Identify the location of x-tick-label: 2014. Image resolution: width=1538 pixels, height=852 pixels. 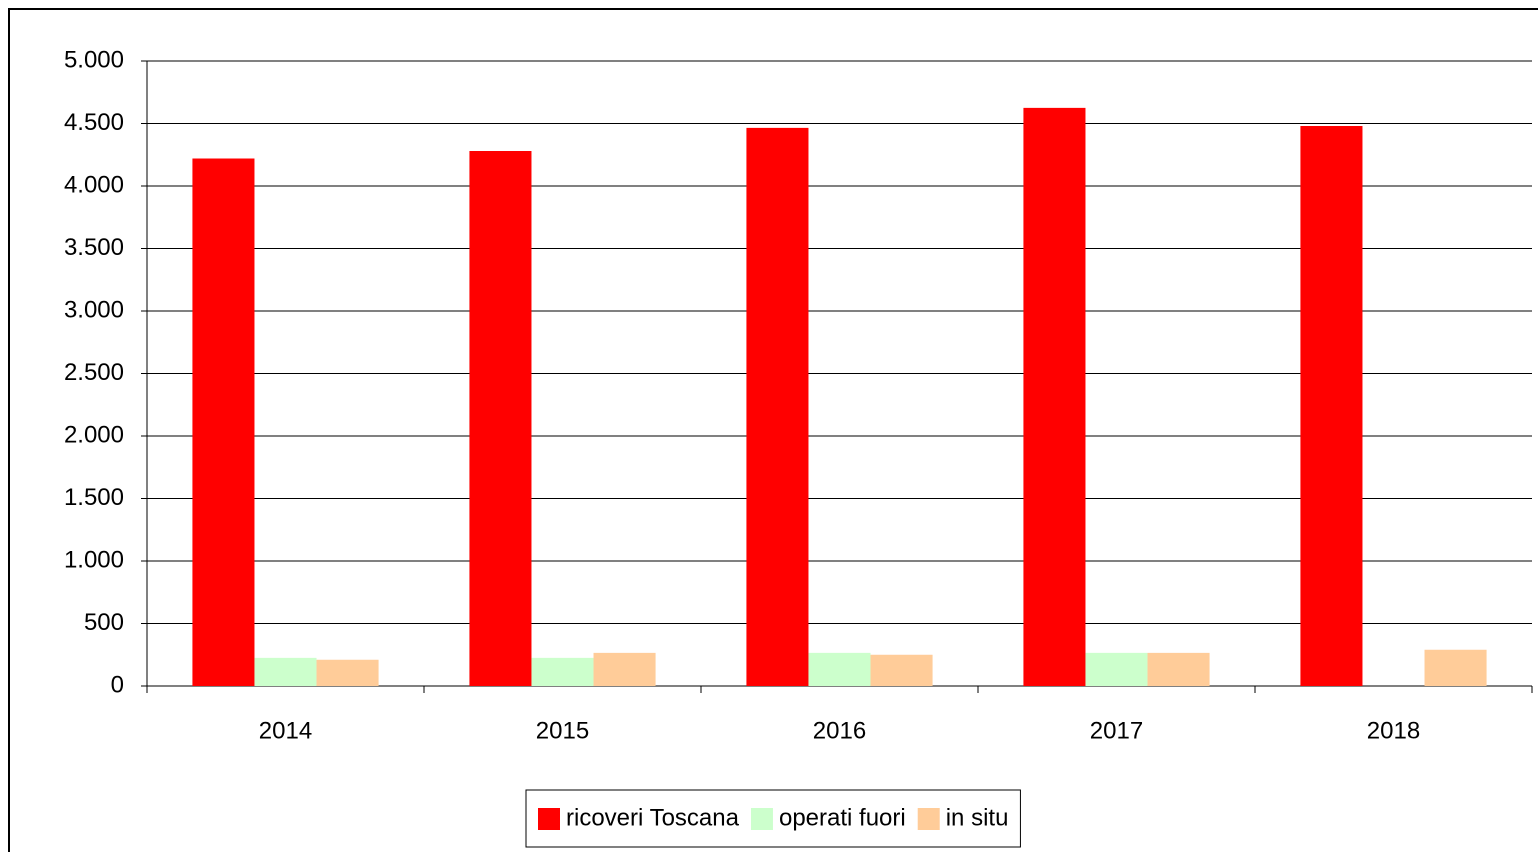
(285, 730).